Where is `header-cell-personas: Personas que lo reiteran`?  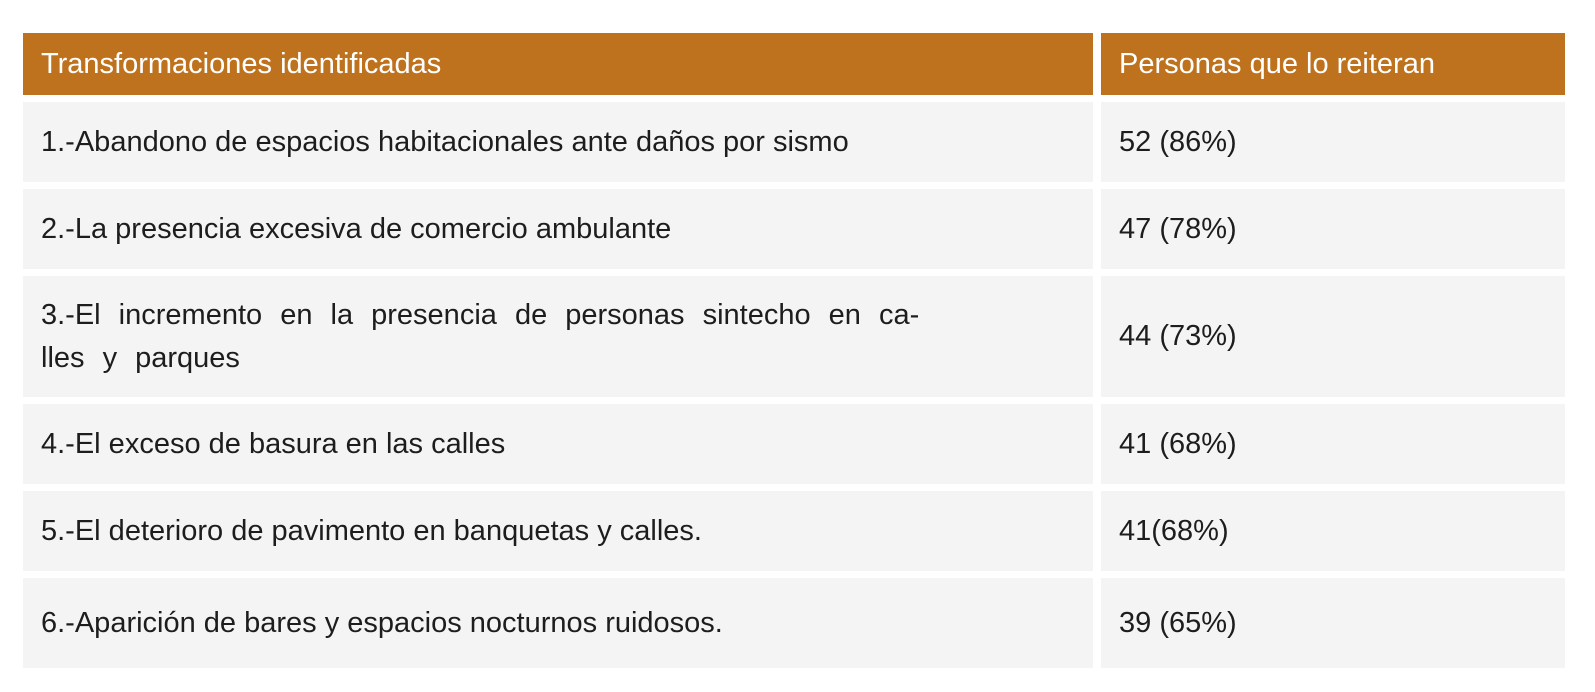 header-cell-personas: Personas que lo reiteran is located at coordinates (1333, 64).